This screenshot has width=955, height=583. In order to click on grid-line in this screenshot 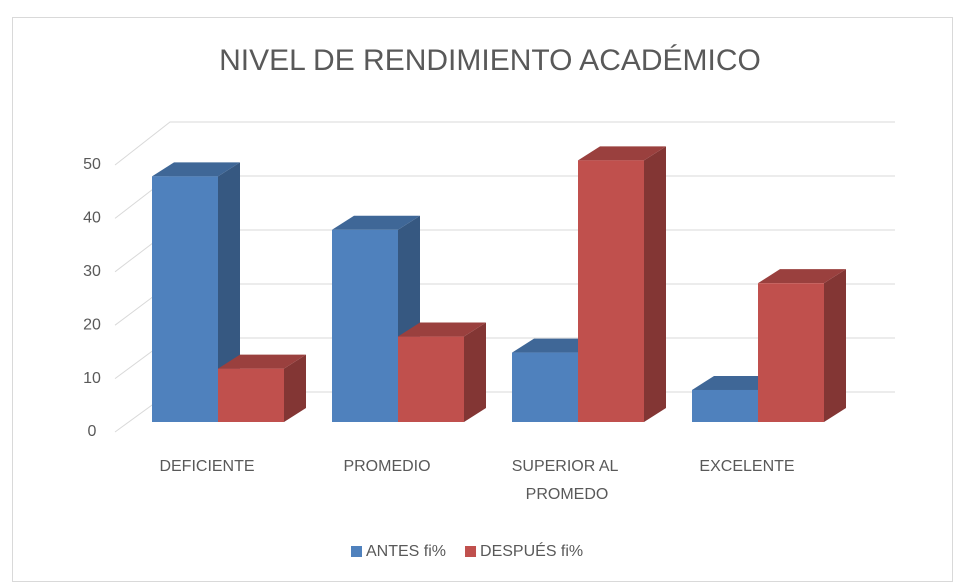, I will do `click(504, 143)`.